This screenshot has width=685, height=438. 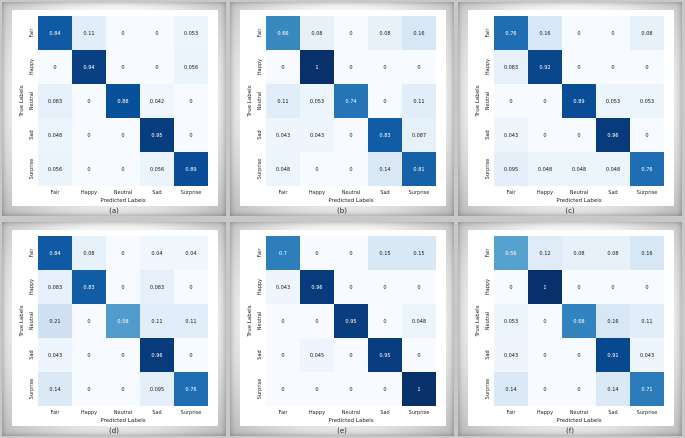 I want to click on x-tick-label: Surprise, so click(x=647, y=193).